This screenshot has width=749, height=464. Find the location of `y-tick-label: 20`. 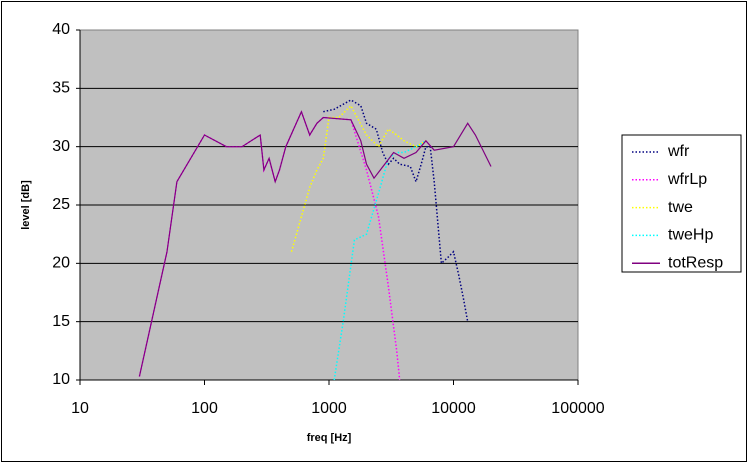

y-tick-label: 20 is located at coordinates (61, 263).